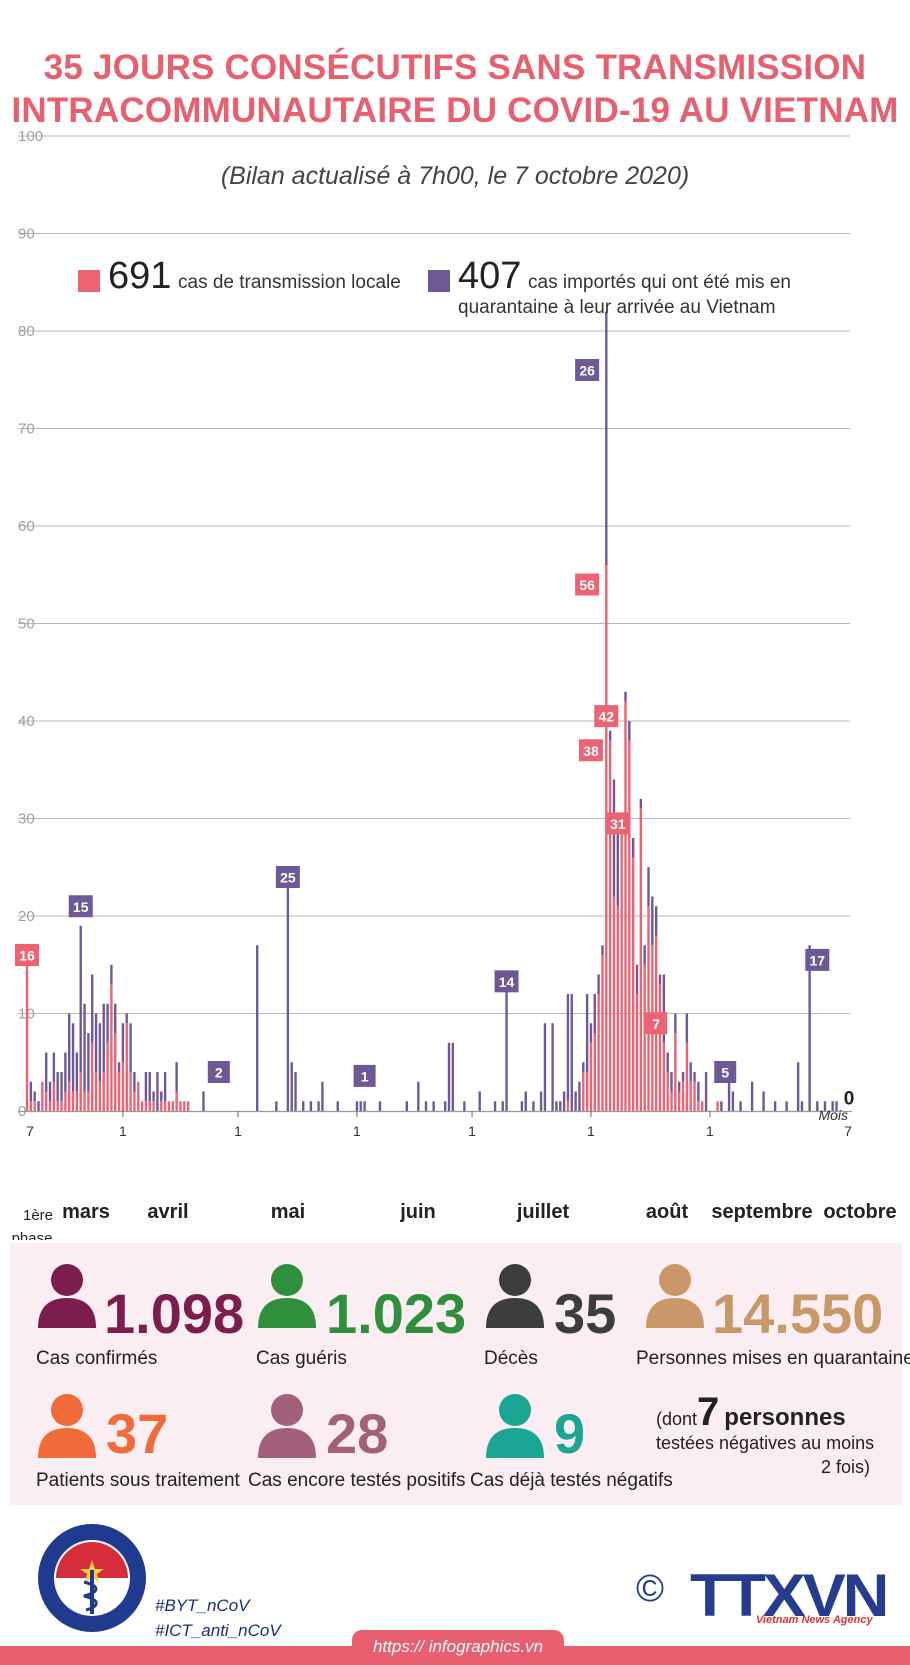 Image resolution: width=910 pixels, height=1665 pixels. Describe the element at coordinates (301, 1358) in the screenshot. I see `recovered-label: Cas guéris` at that location.